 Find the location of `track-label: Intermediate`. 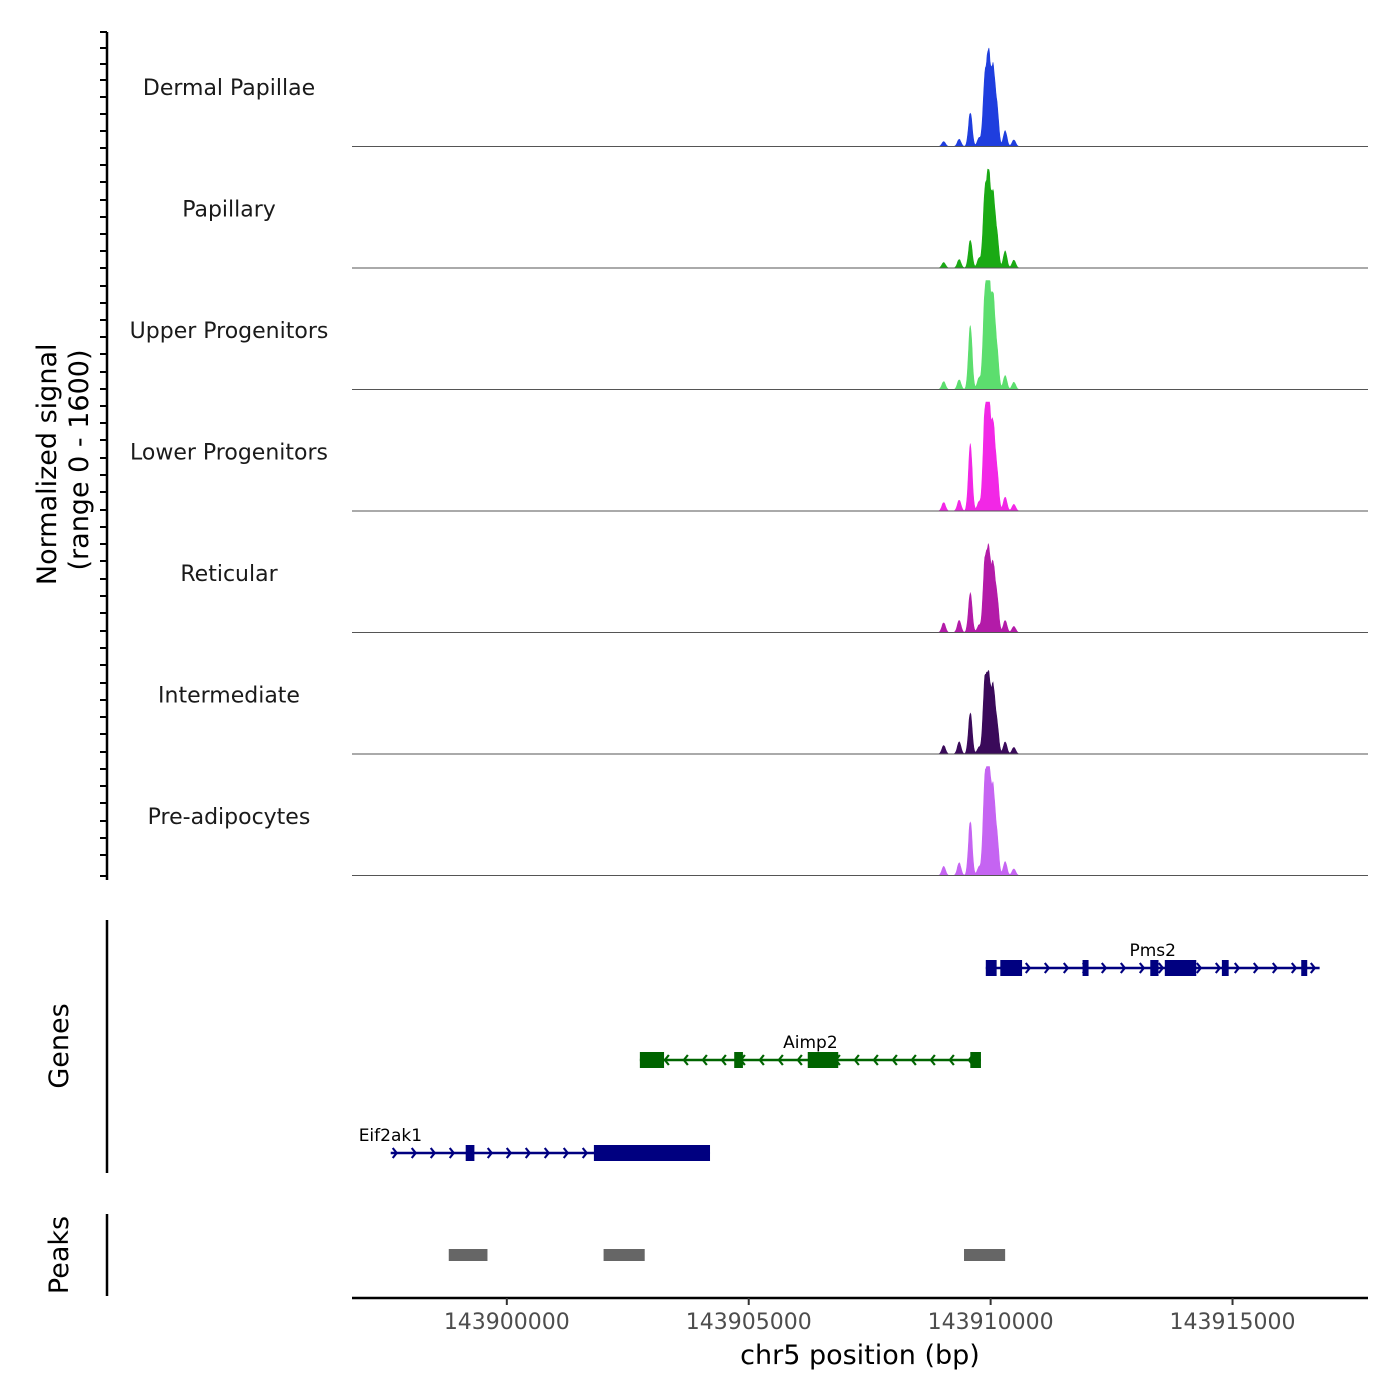

track-label: Intermediate is located at coordinates (229, 696).